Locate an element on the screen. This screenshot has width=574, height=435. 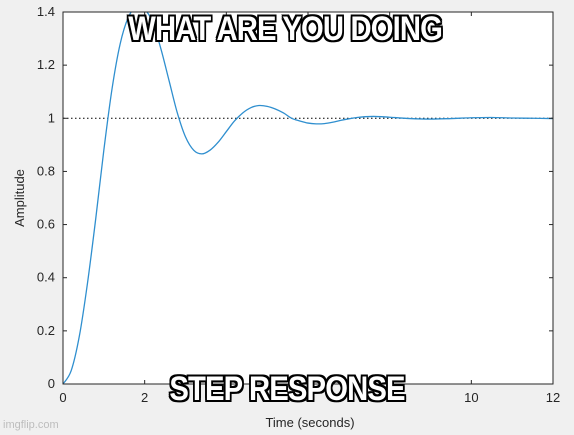
x-tick-label: 12 is located at coordinates (553, 397).